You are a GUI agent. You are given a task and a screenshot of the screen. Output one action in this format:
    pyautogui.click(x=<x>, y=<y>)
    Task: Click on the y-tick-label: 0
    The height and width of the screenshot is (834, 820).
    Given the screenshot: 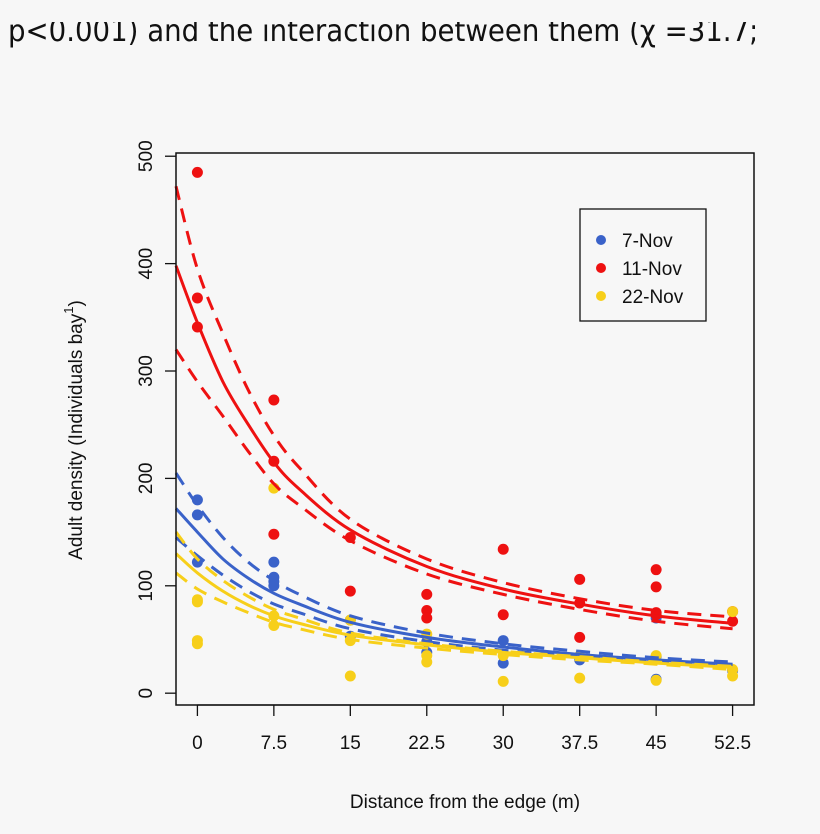 What is the action you would take?
    pyautogui.click(x=146, y=693)
    